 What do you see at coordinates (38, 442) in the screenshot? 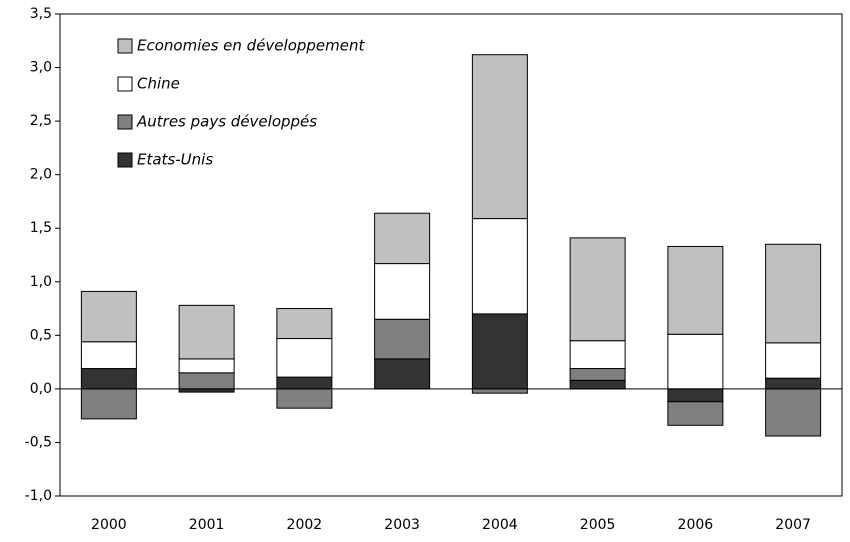
I see `y-tick-label: -0,5` at bounding box center [38, 442].